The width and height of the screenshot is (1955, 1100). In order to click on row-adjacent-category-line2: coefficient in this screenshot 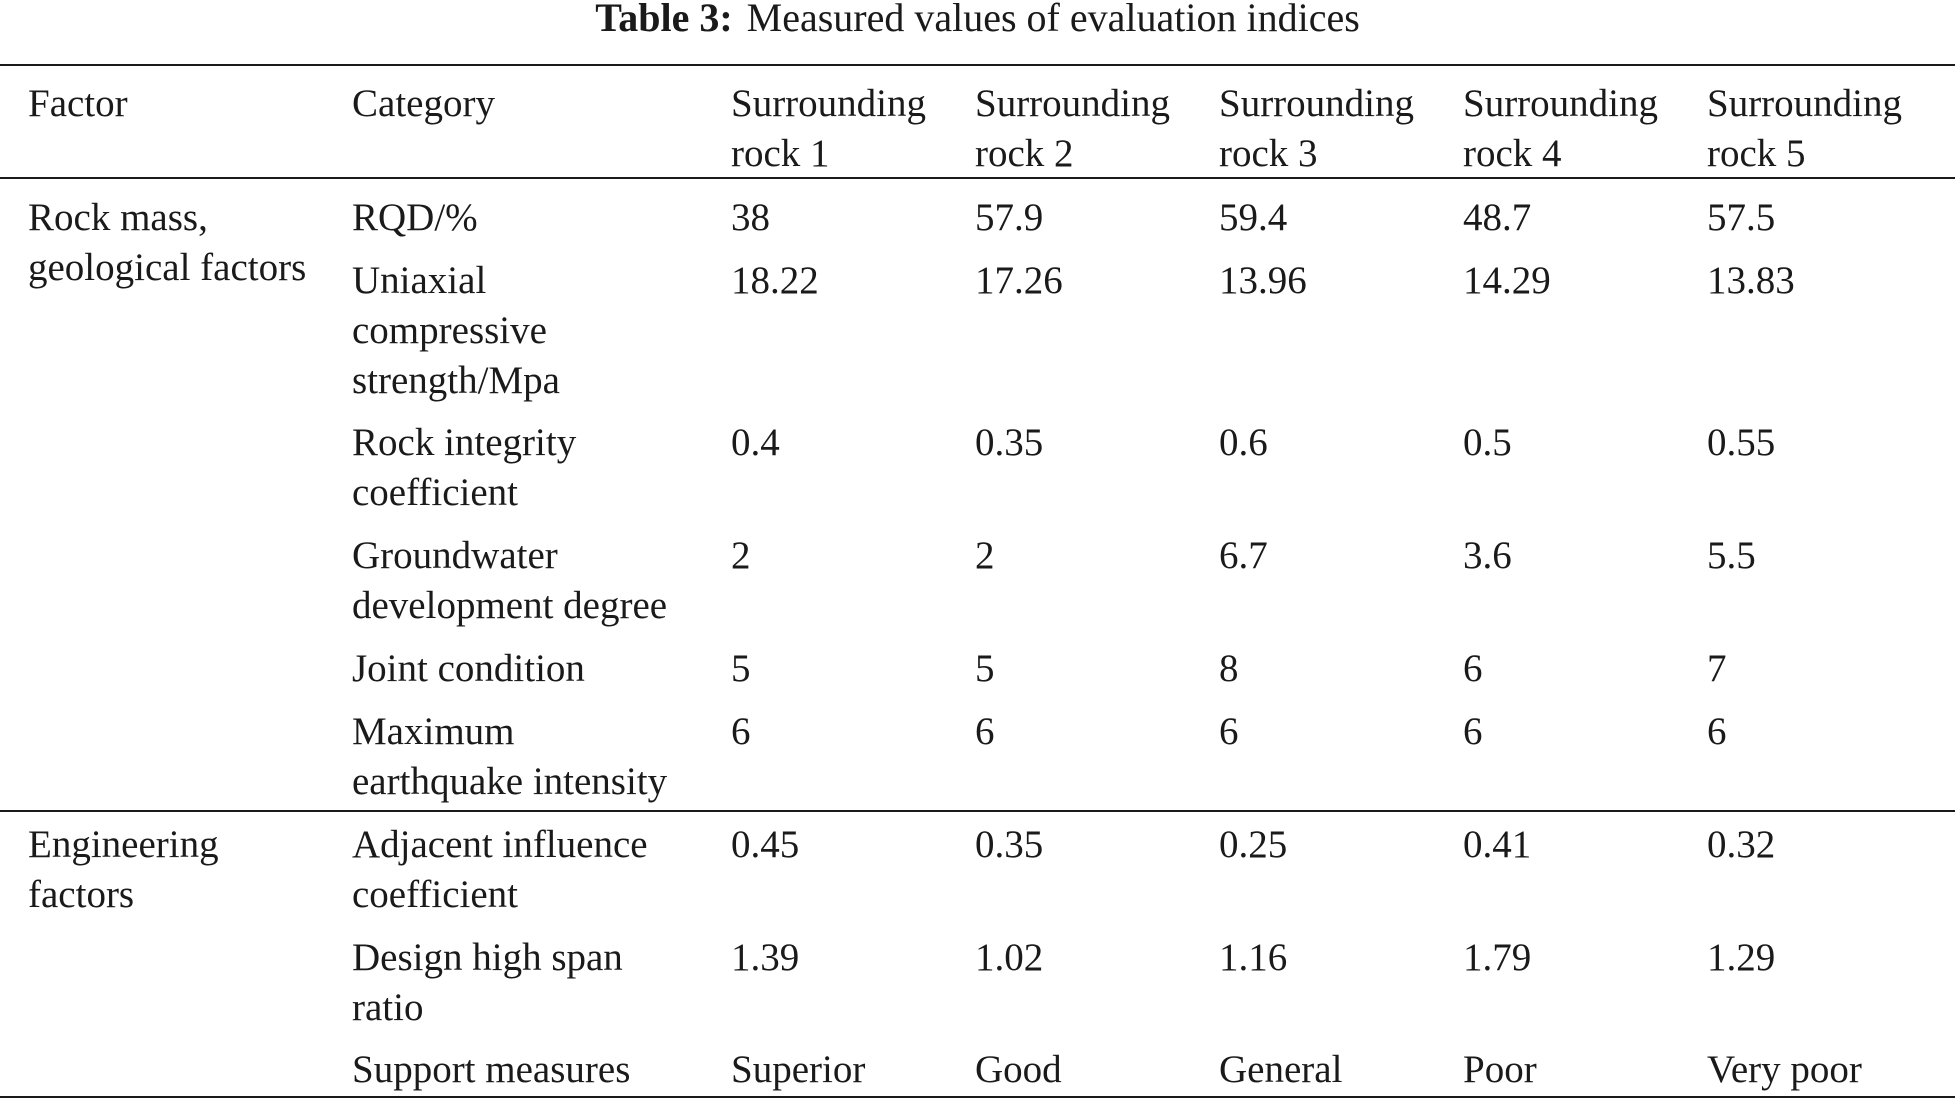, I will do `click(435, 894)`.